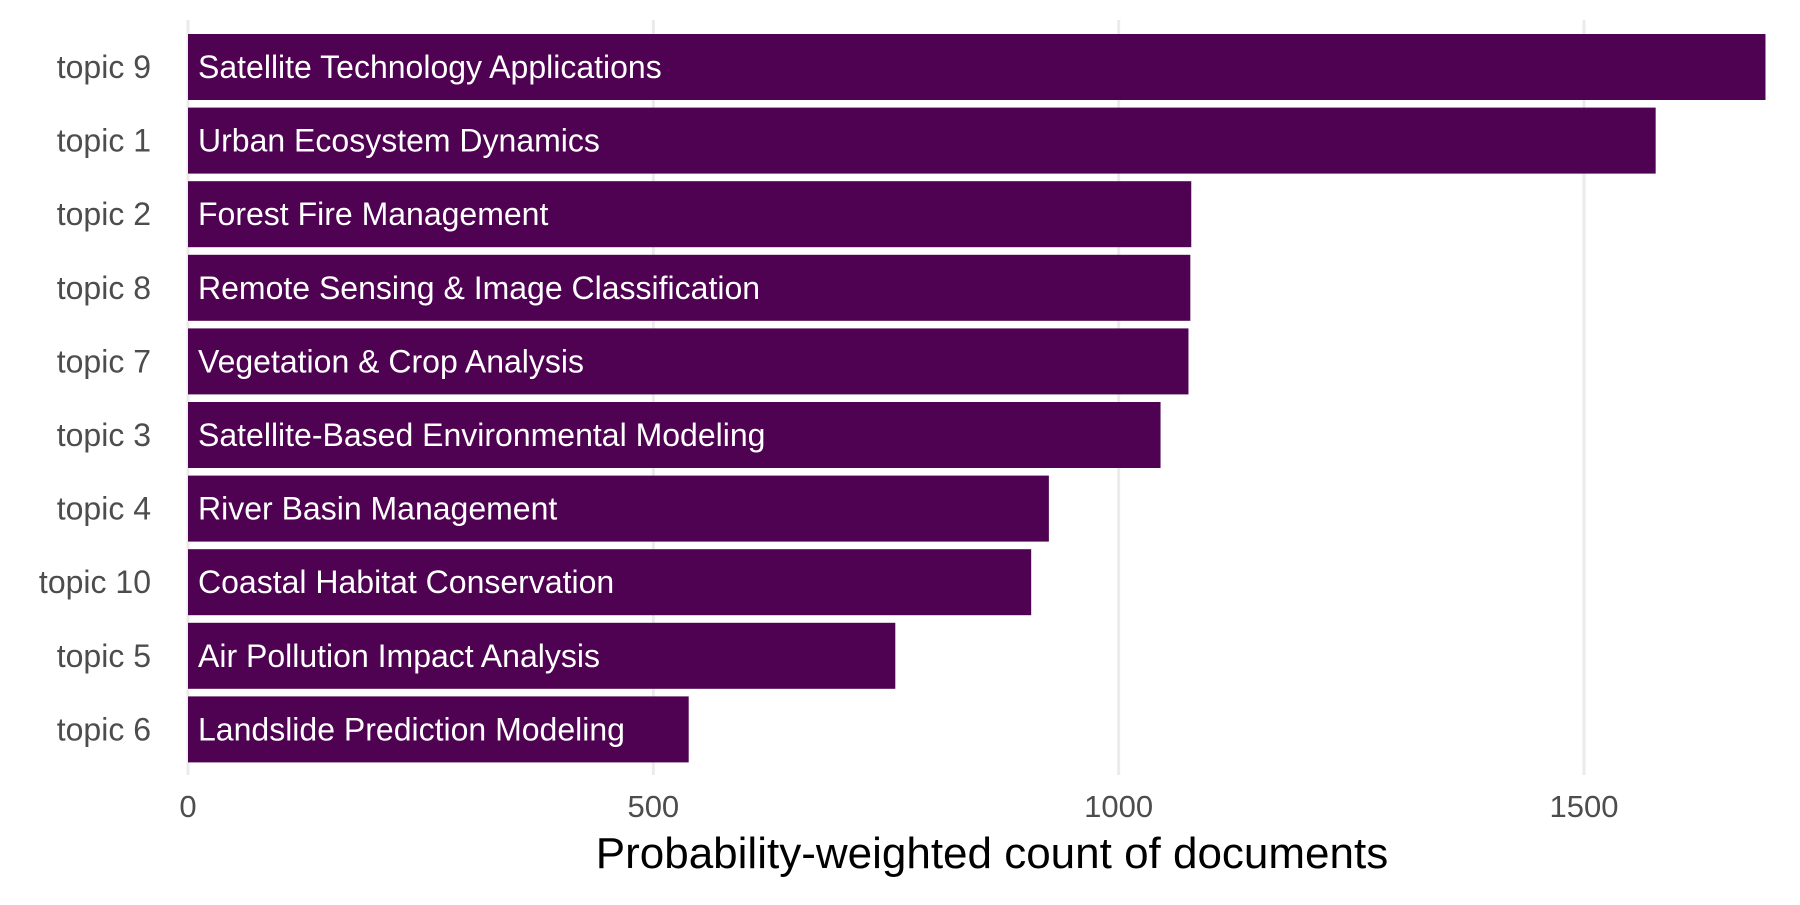 Image resolution: width=1800 pixels, height=905 pixels. What do you see at coordinates (104, 214) in the screenshot?
I see `y-tick-label: topic 2` at bounding box center [104, 214].